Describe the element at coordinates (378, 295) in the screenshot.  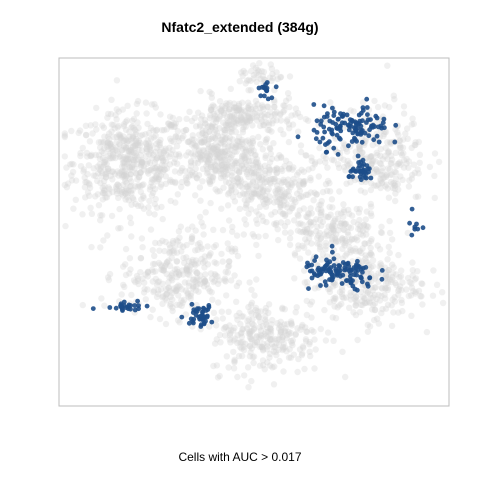
I see `background-cell-point-2034` at that location.